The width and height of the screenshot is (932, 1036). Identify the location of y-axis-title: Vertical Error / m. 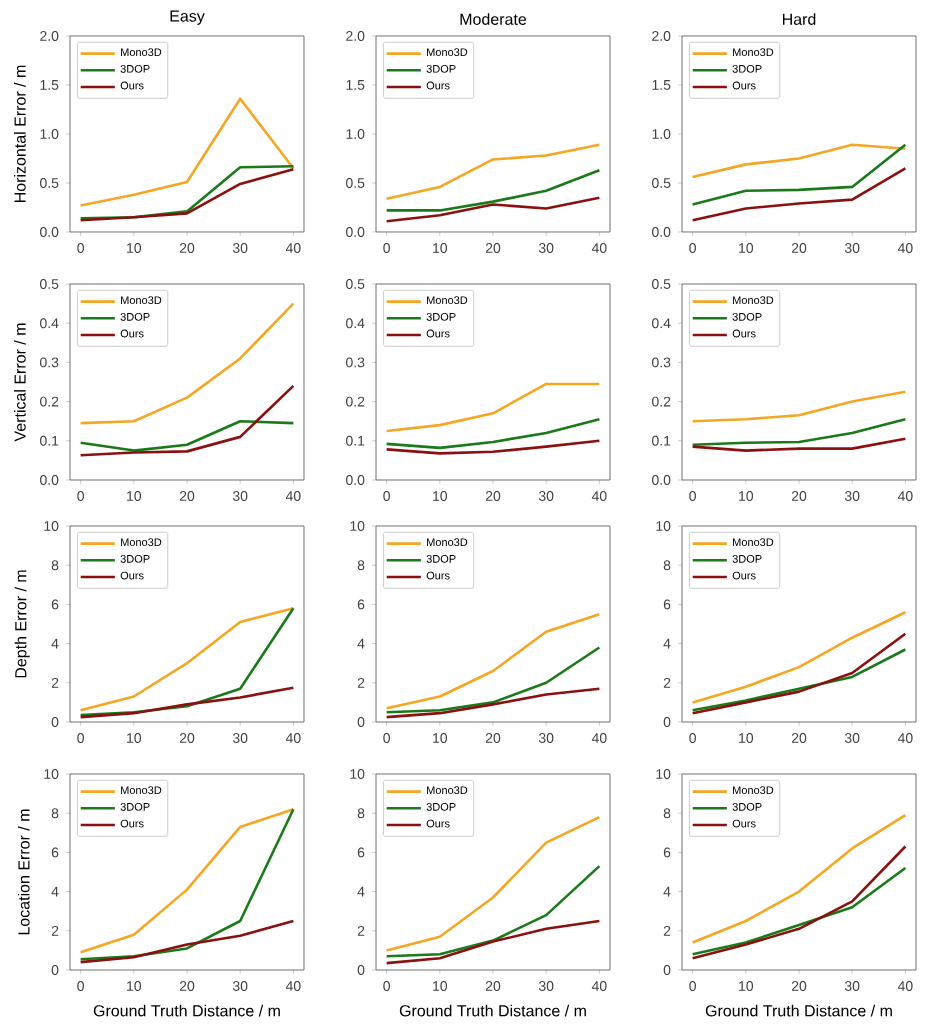
(19, 382).